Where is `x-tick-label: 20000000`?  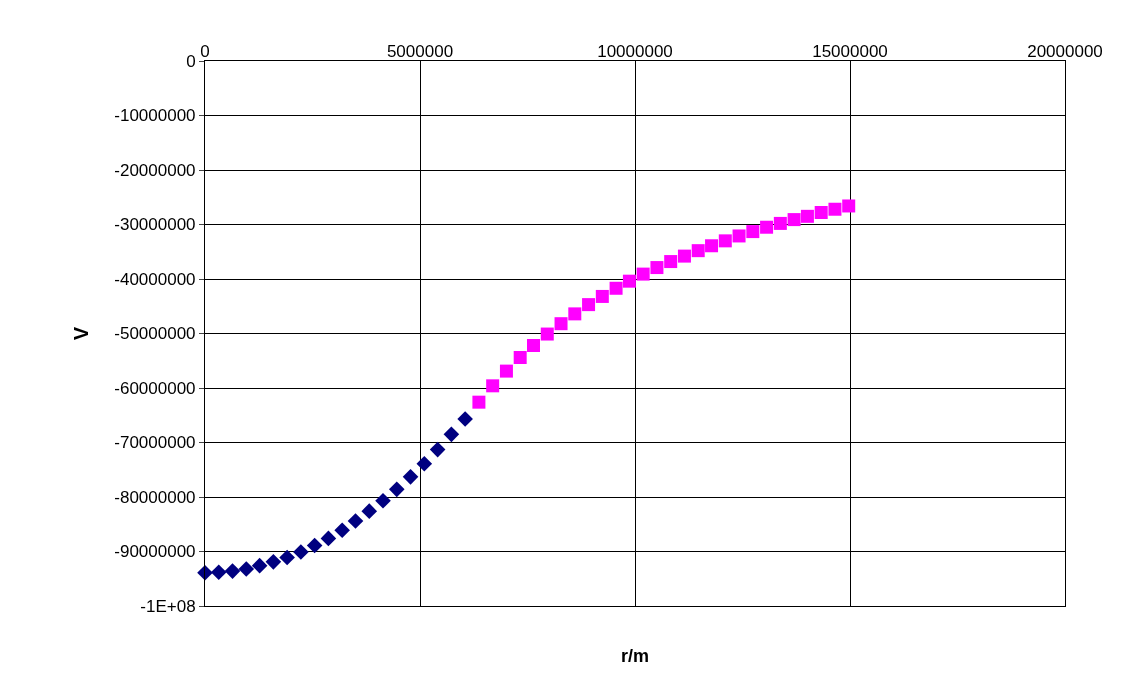
x-tick-label: 20000000 is located at coordinates (1065, 52).